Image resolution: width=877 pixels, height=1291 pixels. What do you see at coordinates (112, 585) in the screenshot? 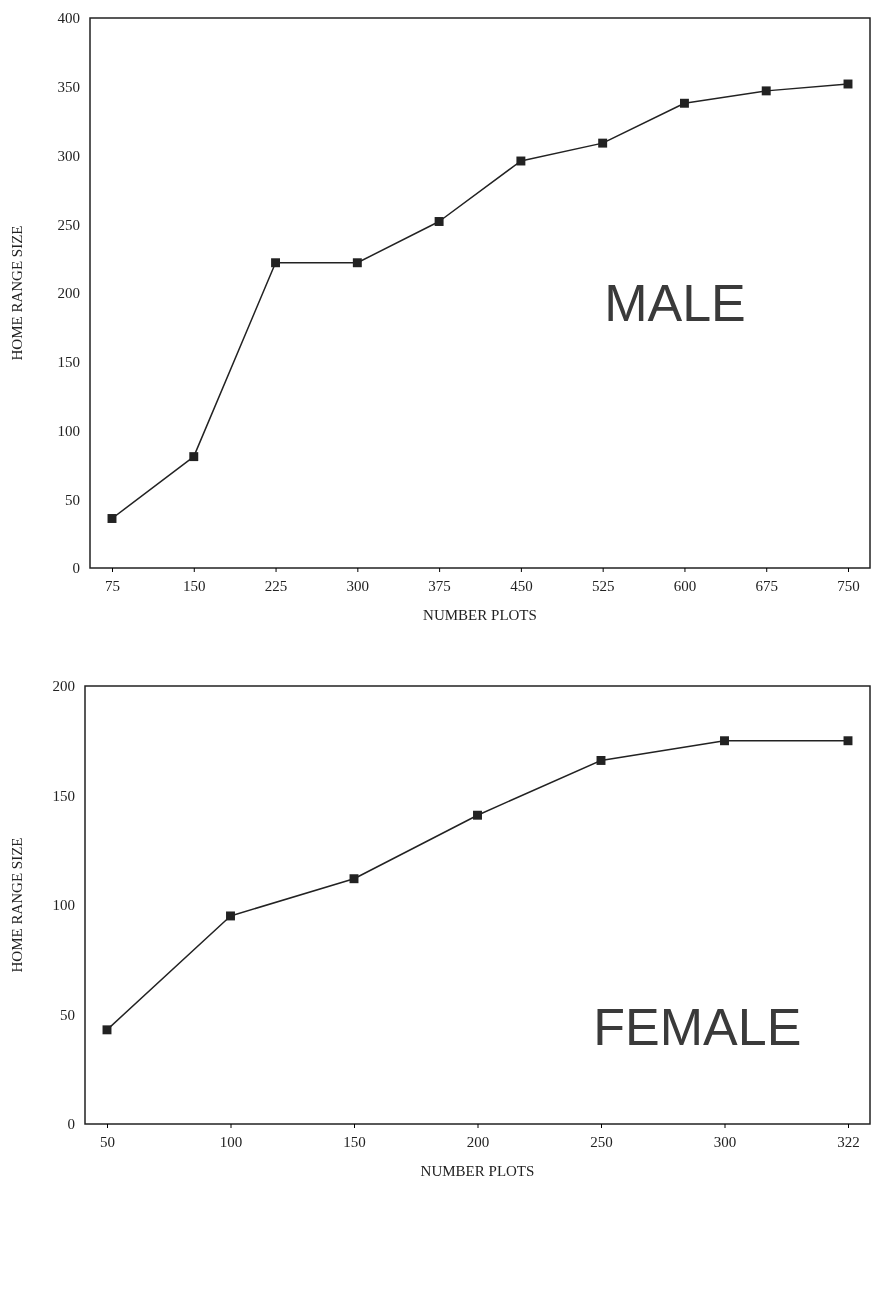
I see `x-tick-label: 75` at bounding box center [112, 585].